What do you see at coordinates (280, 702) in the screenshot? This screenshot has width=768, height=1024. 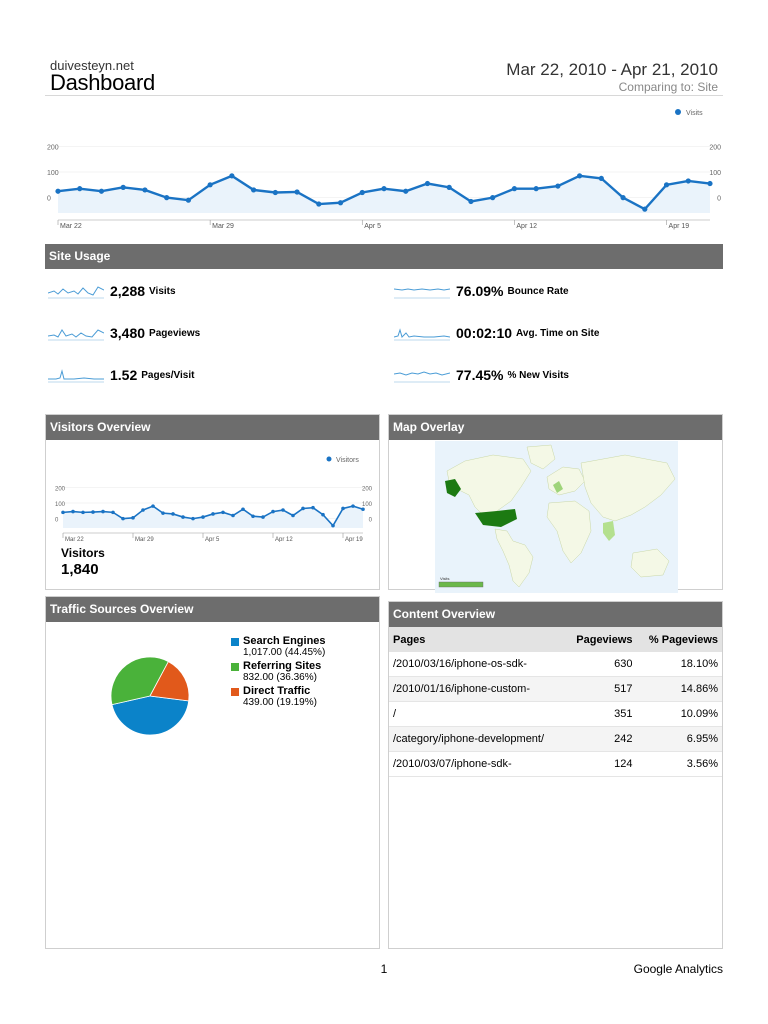 I see `legend-value: 439.00 (19.19%)` at bounding box center [280, 702].